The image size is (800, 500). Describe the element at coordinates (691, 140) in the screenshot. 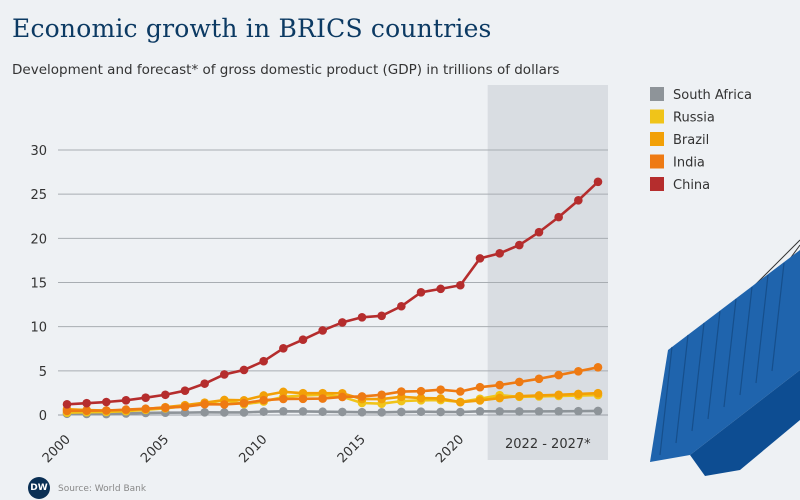

I see `legend-label: Brazil` at that location.